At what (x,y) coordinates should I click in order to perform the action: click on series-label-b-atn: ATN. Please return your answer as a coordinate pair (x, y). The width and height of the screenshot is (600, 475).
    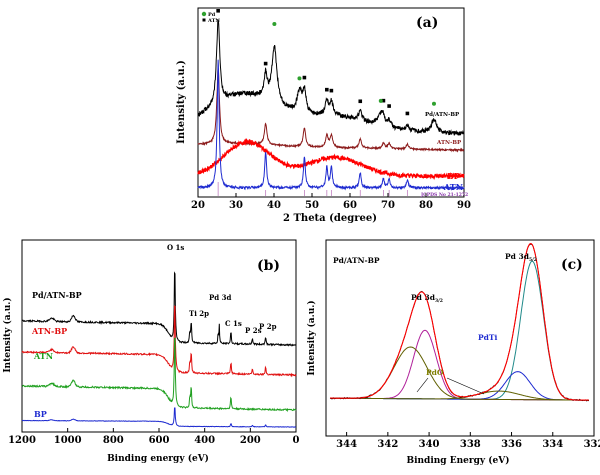
    Looking at the image, I should click on (43, 356).